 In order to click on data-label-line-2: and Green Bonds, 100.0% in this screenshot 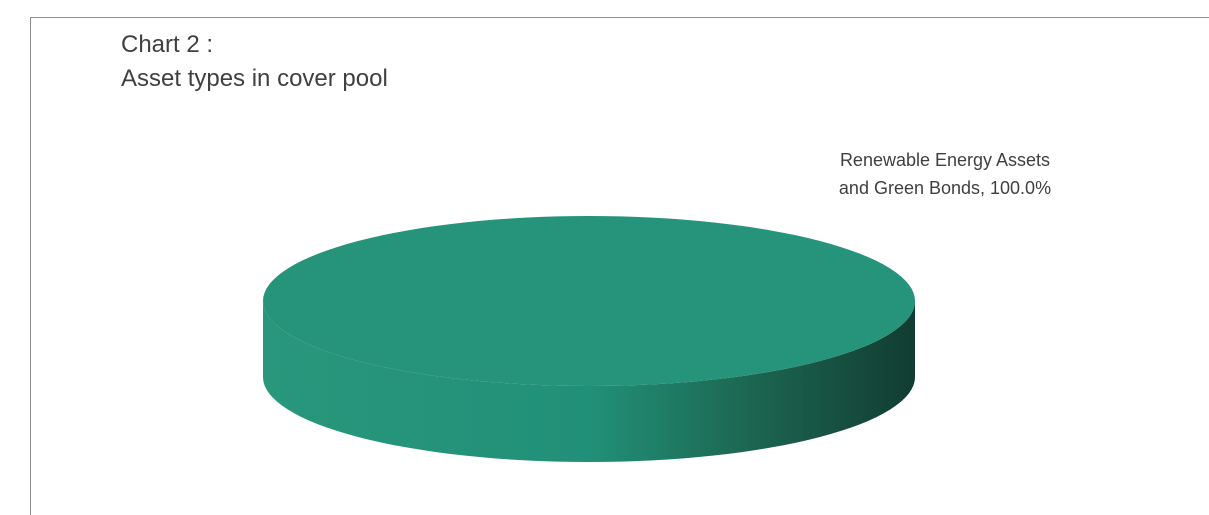, I will do `click(945, 188)`.